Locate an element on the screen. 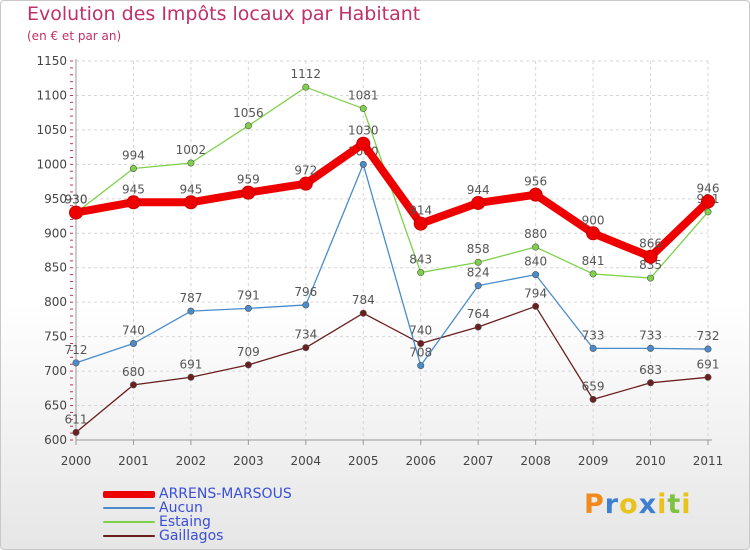  data-label: 972 is located at coordinates (305, 171).